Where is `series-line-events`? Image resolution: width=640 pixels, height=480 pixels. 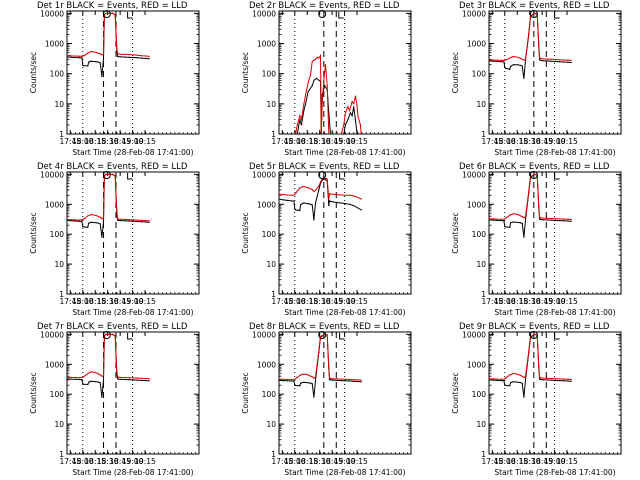
series-line-events is located at coordinates (108, 365).